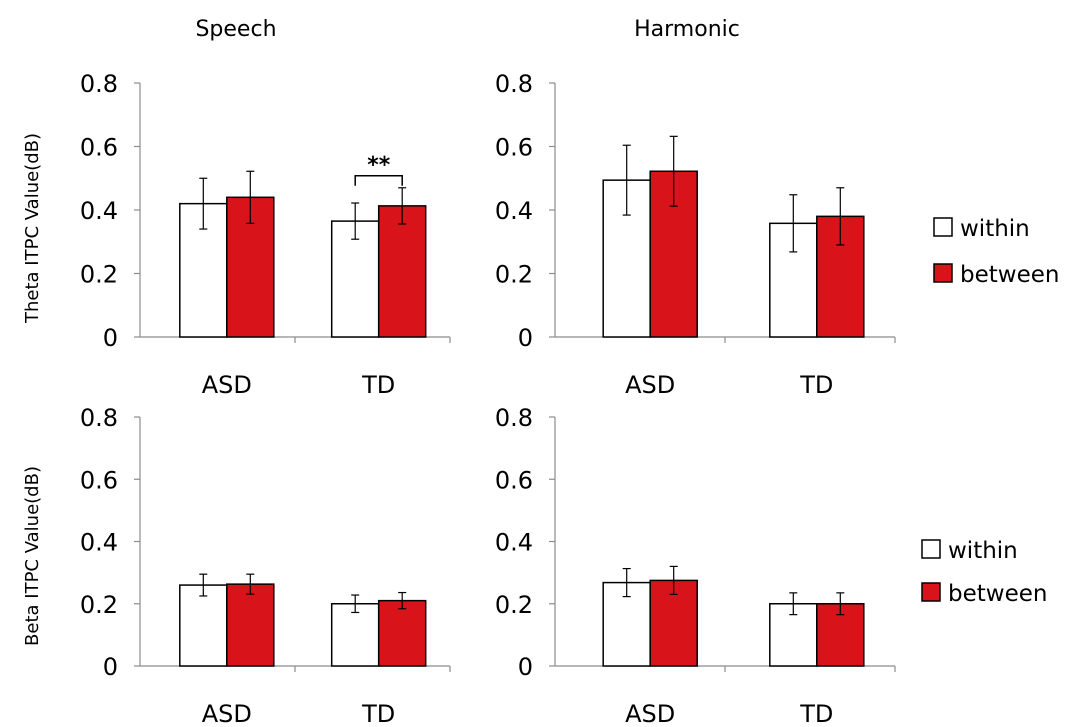  Describe the element at coordinates (32, 228) in the screenshot. I see `row-label-theta: Theta ITPC Value(dB)` at that location.